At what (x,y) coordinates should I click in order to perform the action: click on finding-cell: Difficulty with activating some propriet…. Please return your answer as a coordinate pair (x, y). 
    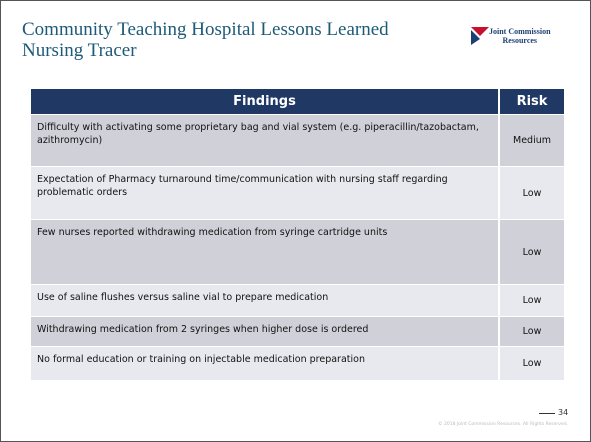
    Looking at the image, I should click on (265, 140).